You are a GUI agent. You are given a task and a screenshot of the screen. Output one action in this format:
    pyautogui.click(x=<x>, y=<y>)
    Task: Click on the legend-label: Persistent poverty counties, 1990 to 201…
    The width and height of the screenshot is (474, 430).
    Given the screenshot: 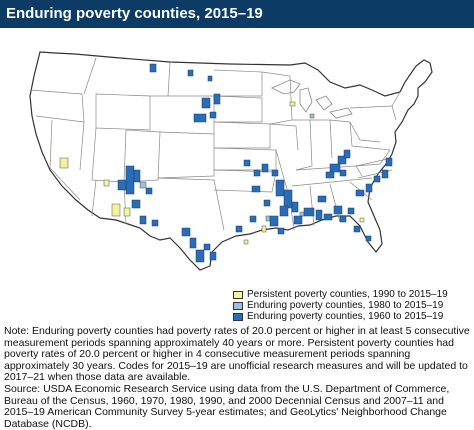 What is the action you would take?
    pyautogui.click(x=347, y=294)
    